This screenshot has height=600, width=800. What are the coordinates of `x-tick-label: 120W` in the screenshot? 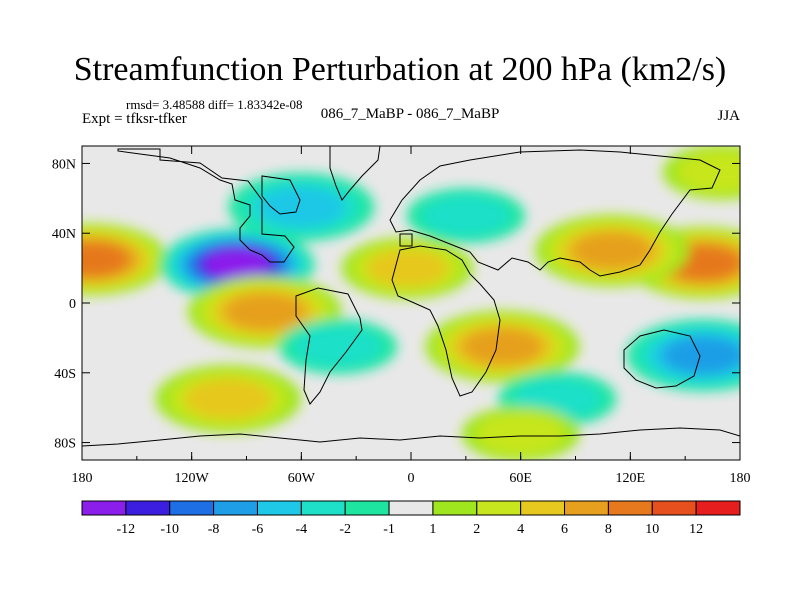 It's located at (192, 478).